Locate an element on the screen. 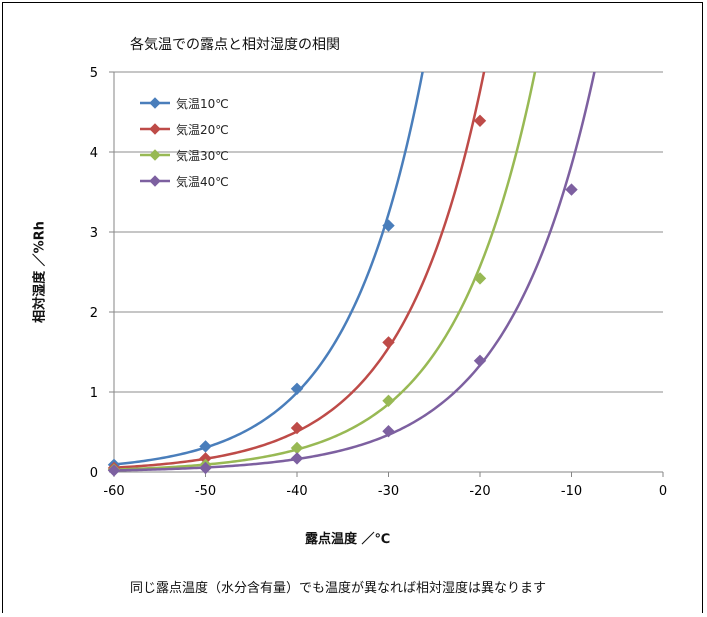  x-tick-label: -60 is located at coordinates (113, 491).